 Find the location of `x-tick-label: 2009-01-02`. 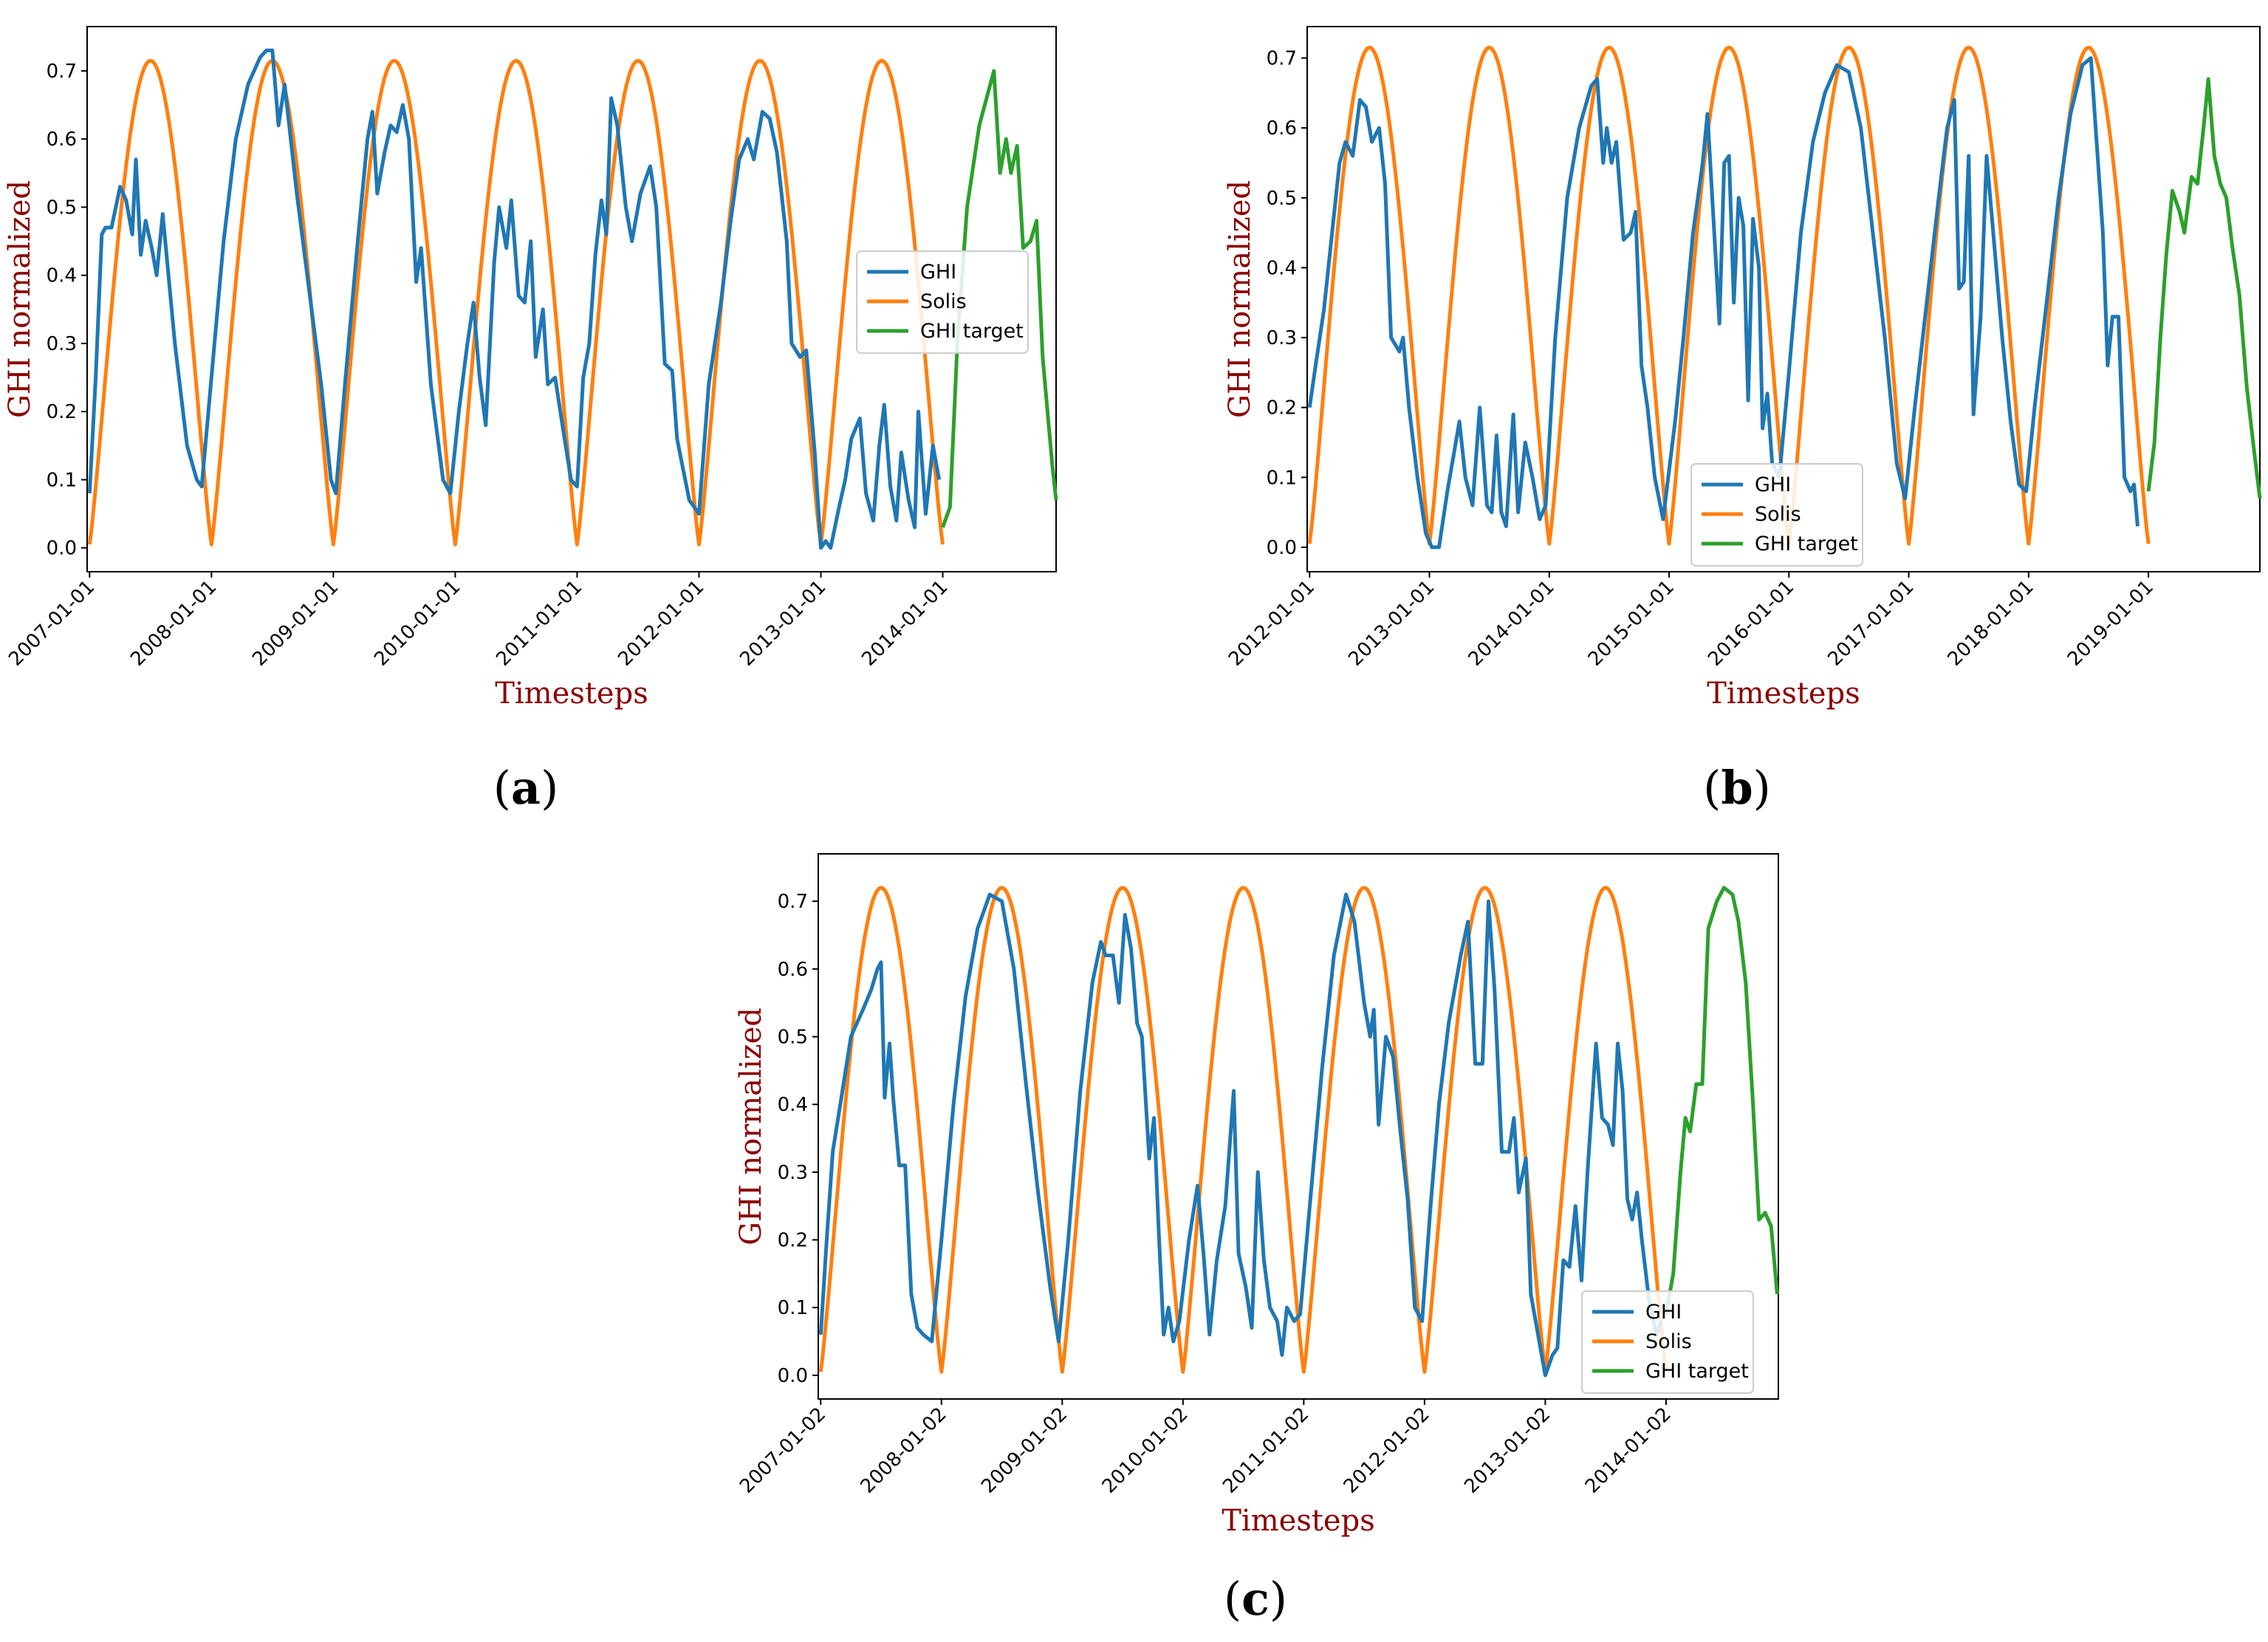

x-tick-label: 2009-01-02 is located at coordinates (1024, 1450).